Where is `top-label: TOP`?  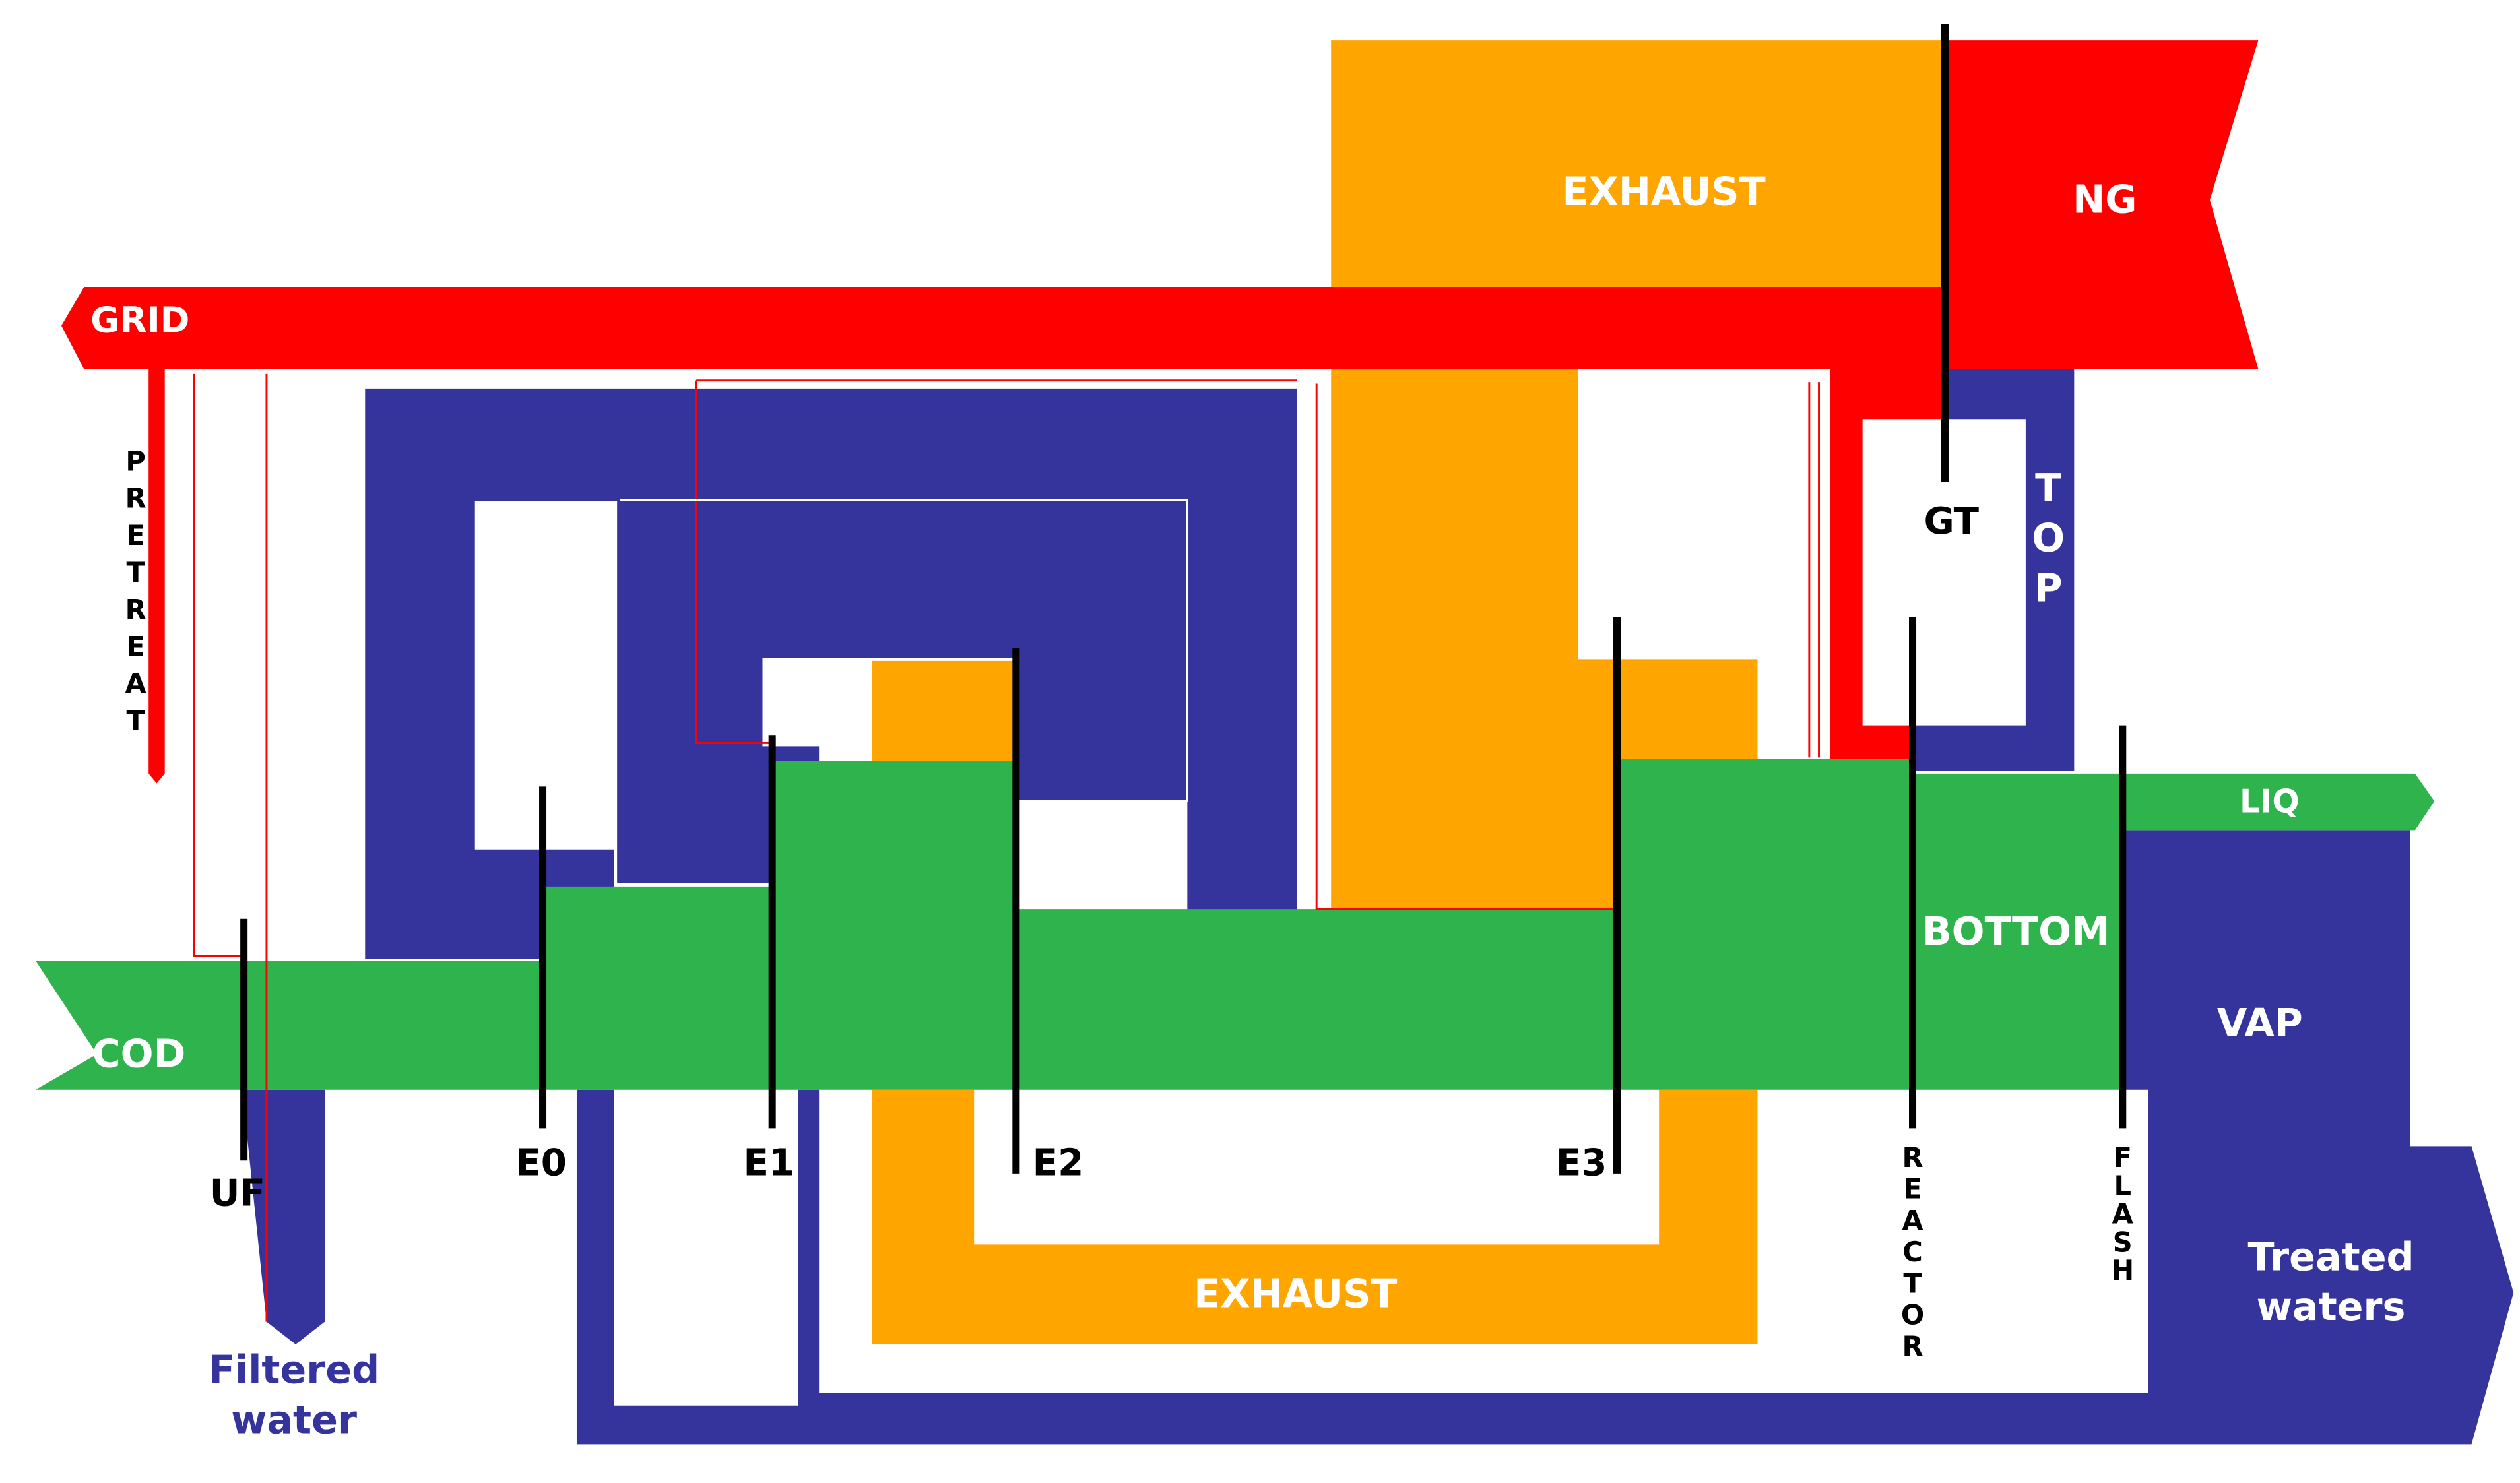 top-label: TOP is located at coordinates (2048, 538).